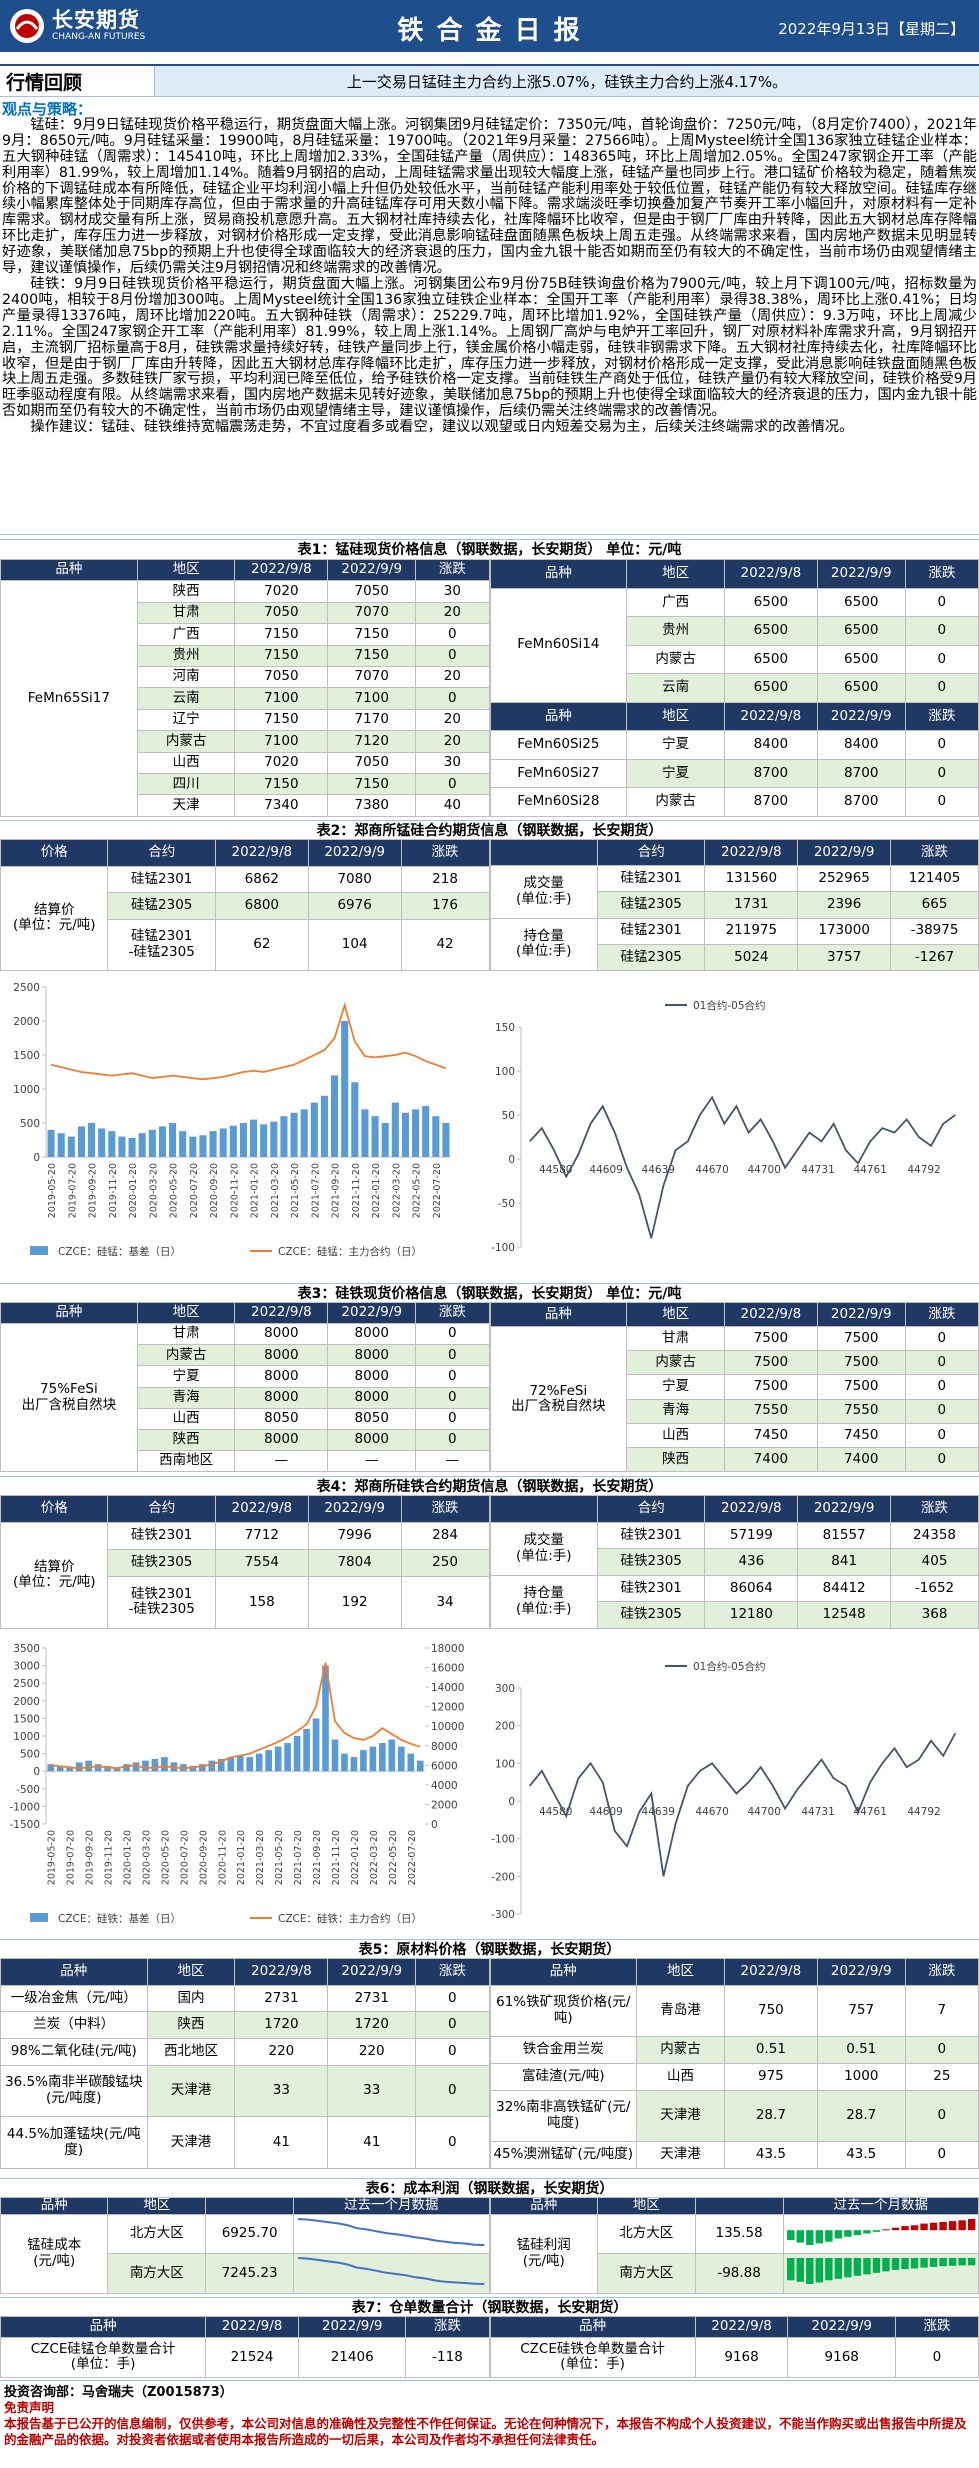  What do you see at coordinates (742, 1804) in the screenshot?
I see `line` at bounding box center [742, 1804].